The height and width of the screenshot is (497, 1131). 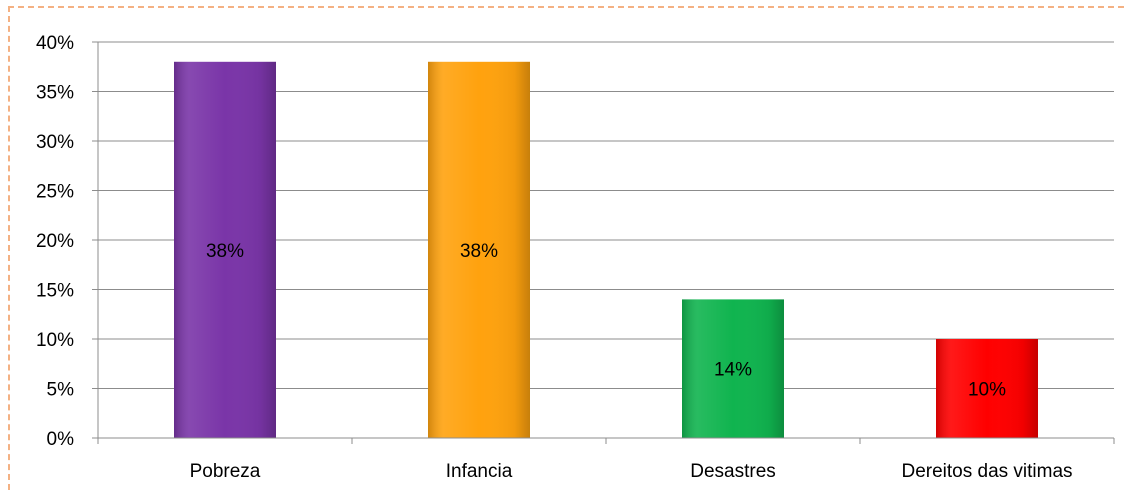 I want to click on y-tick-label: 20%, so click(x=55, y=241).